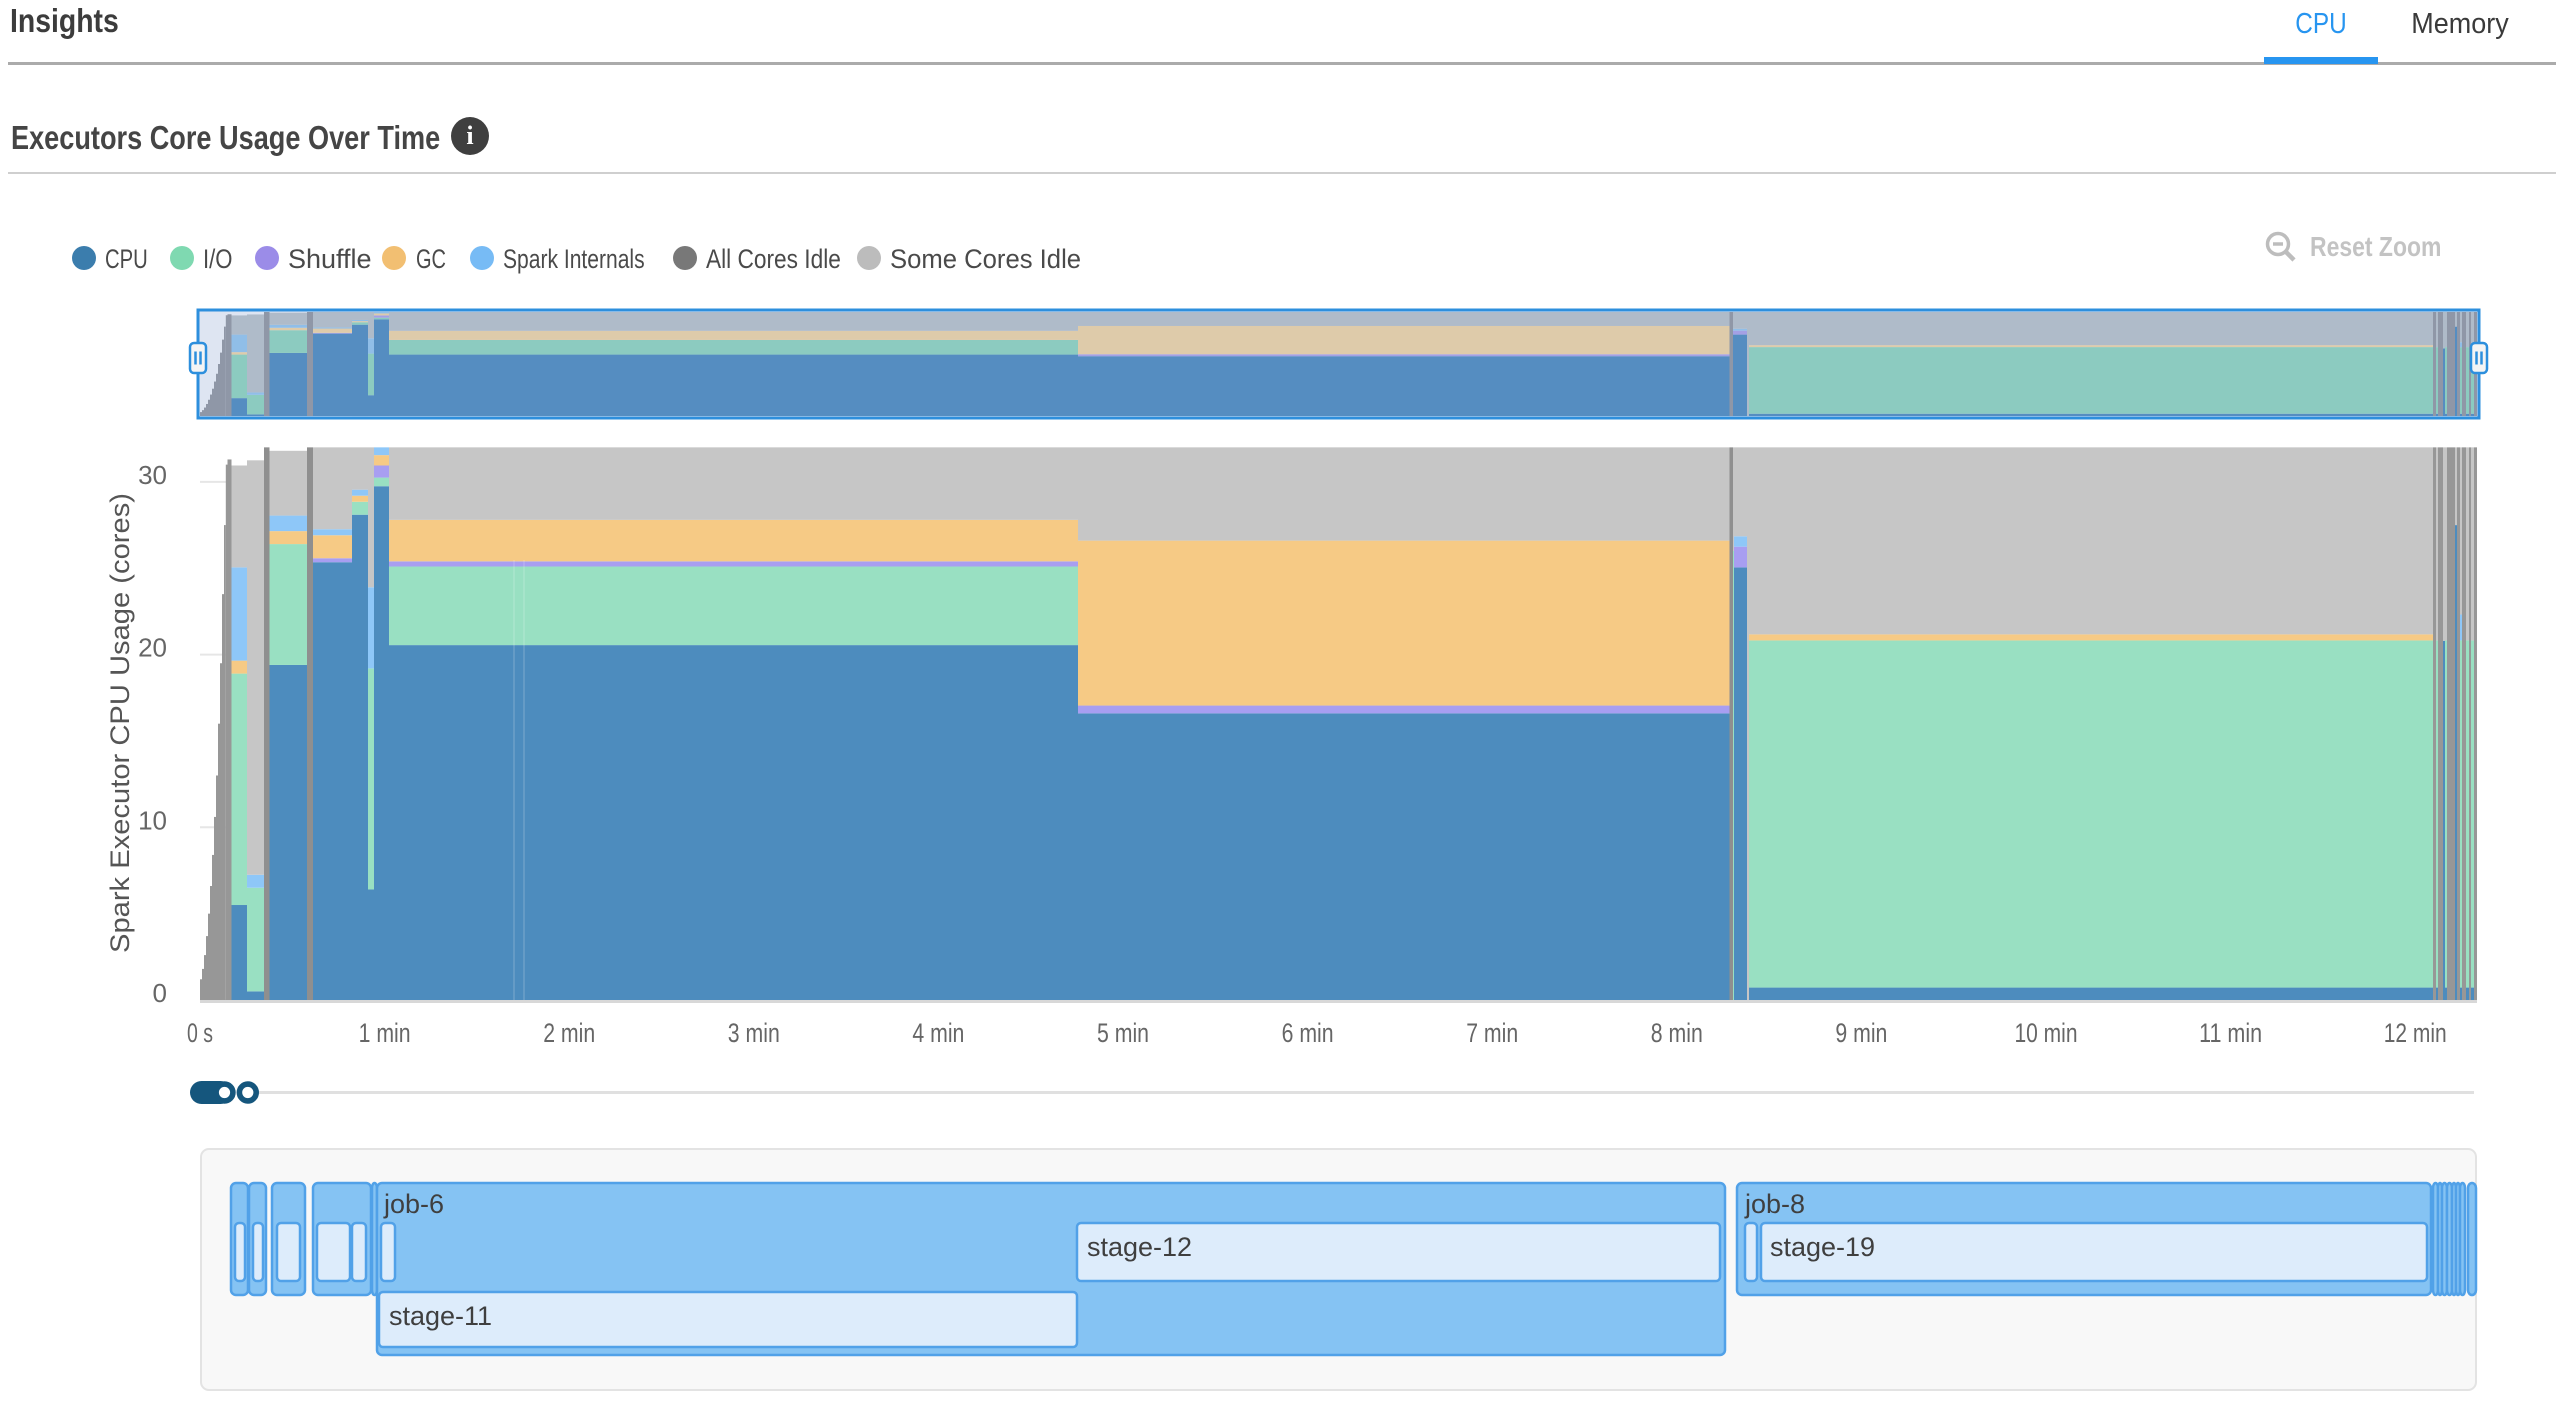  What do you see at coordinates (1139, 1247) in the screenshot?
I see `svg-text: stage-12` at bounding box center [1139, 1247].